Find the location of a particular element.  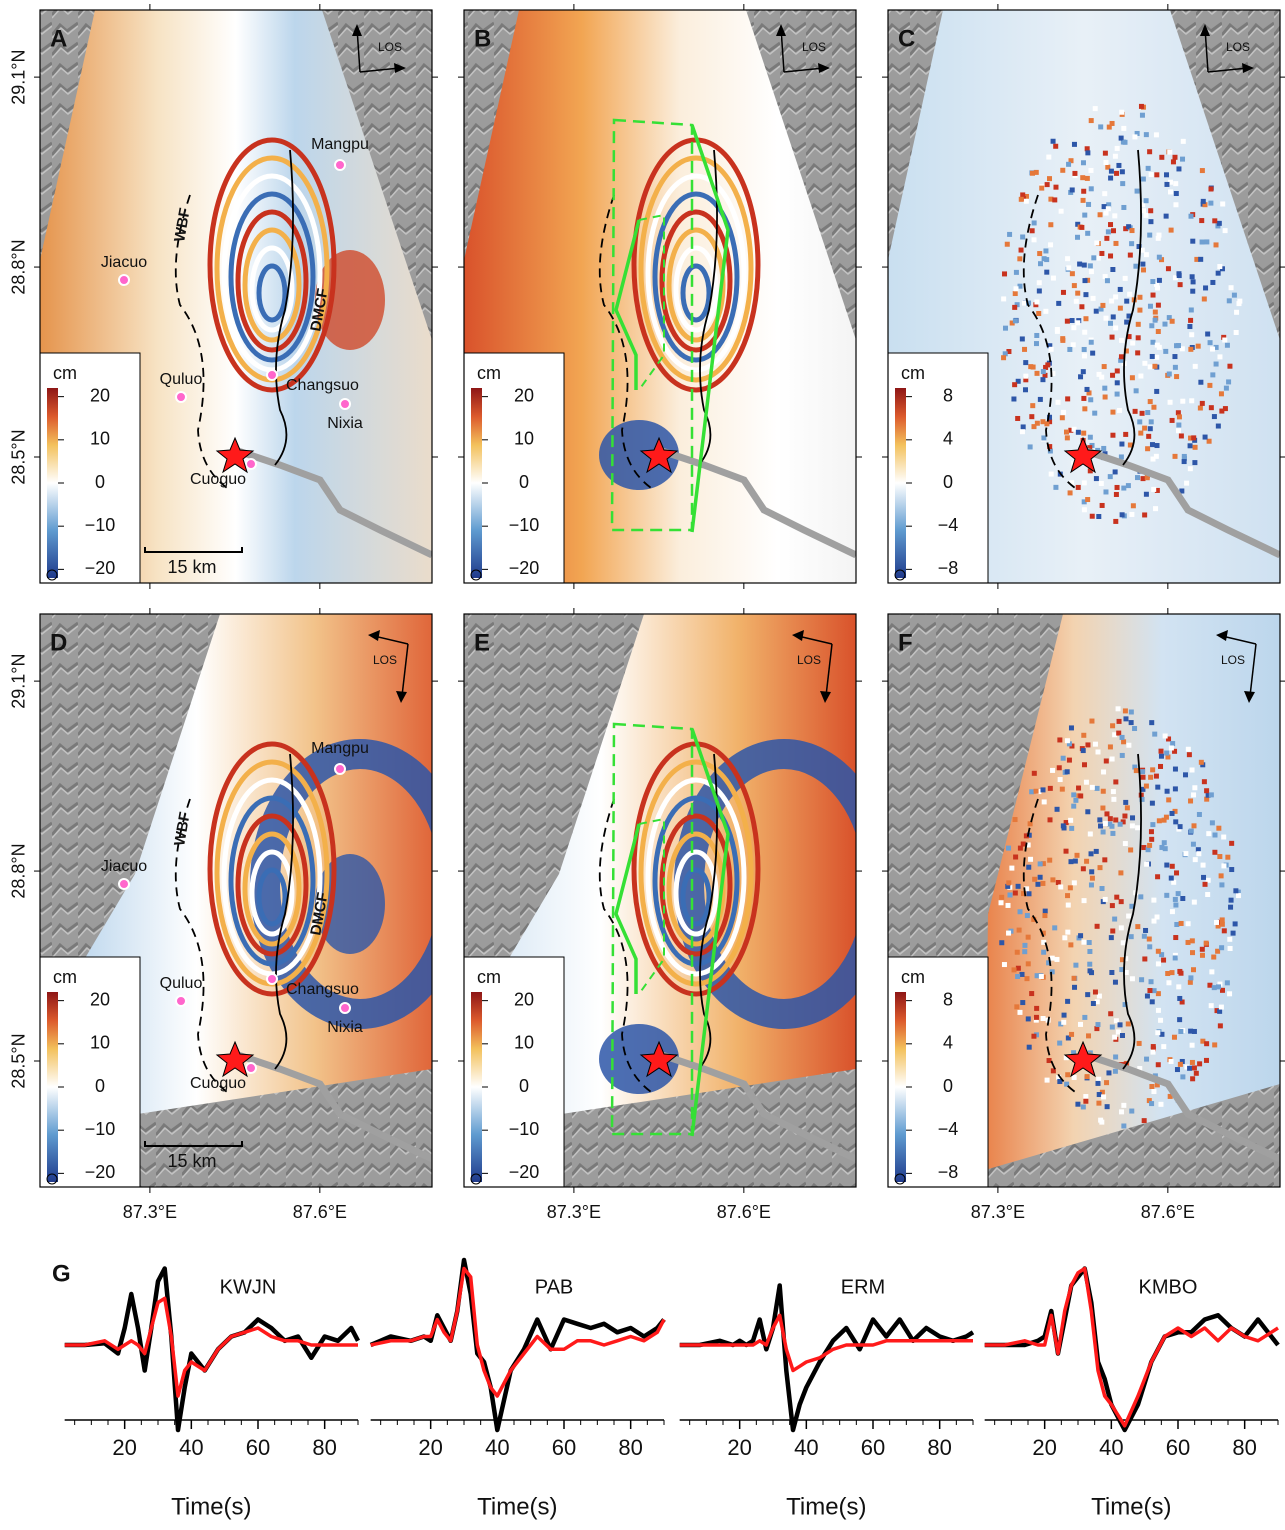

x-tick-label: 20 is located at coordinates (739, 1447).